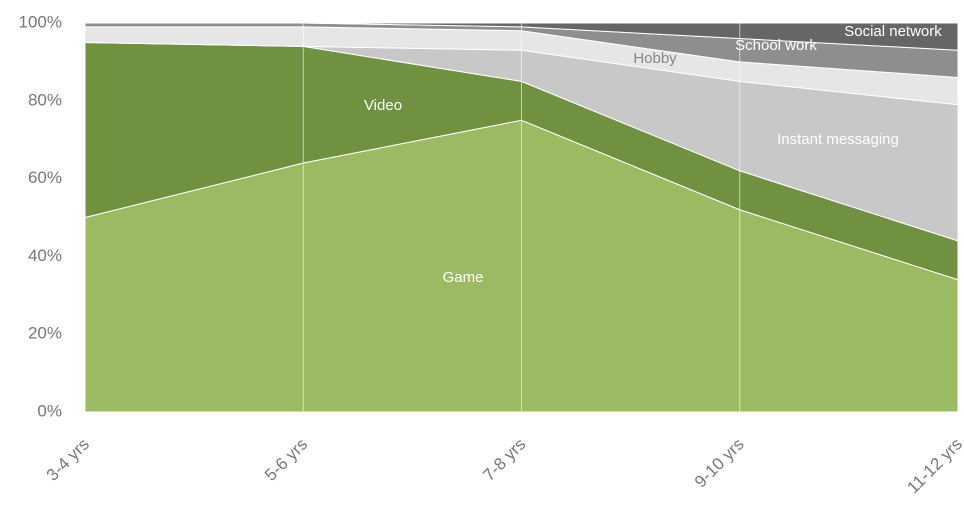 The image size is (964, 510). Describe the element at coordinates (45, 255) in the screenshot. I see `y-tick-label: 40%` at that location.